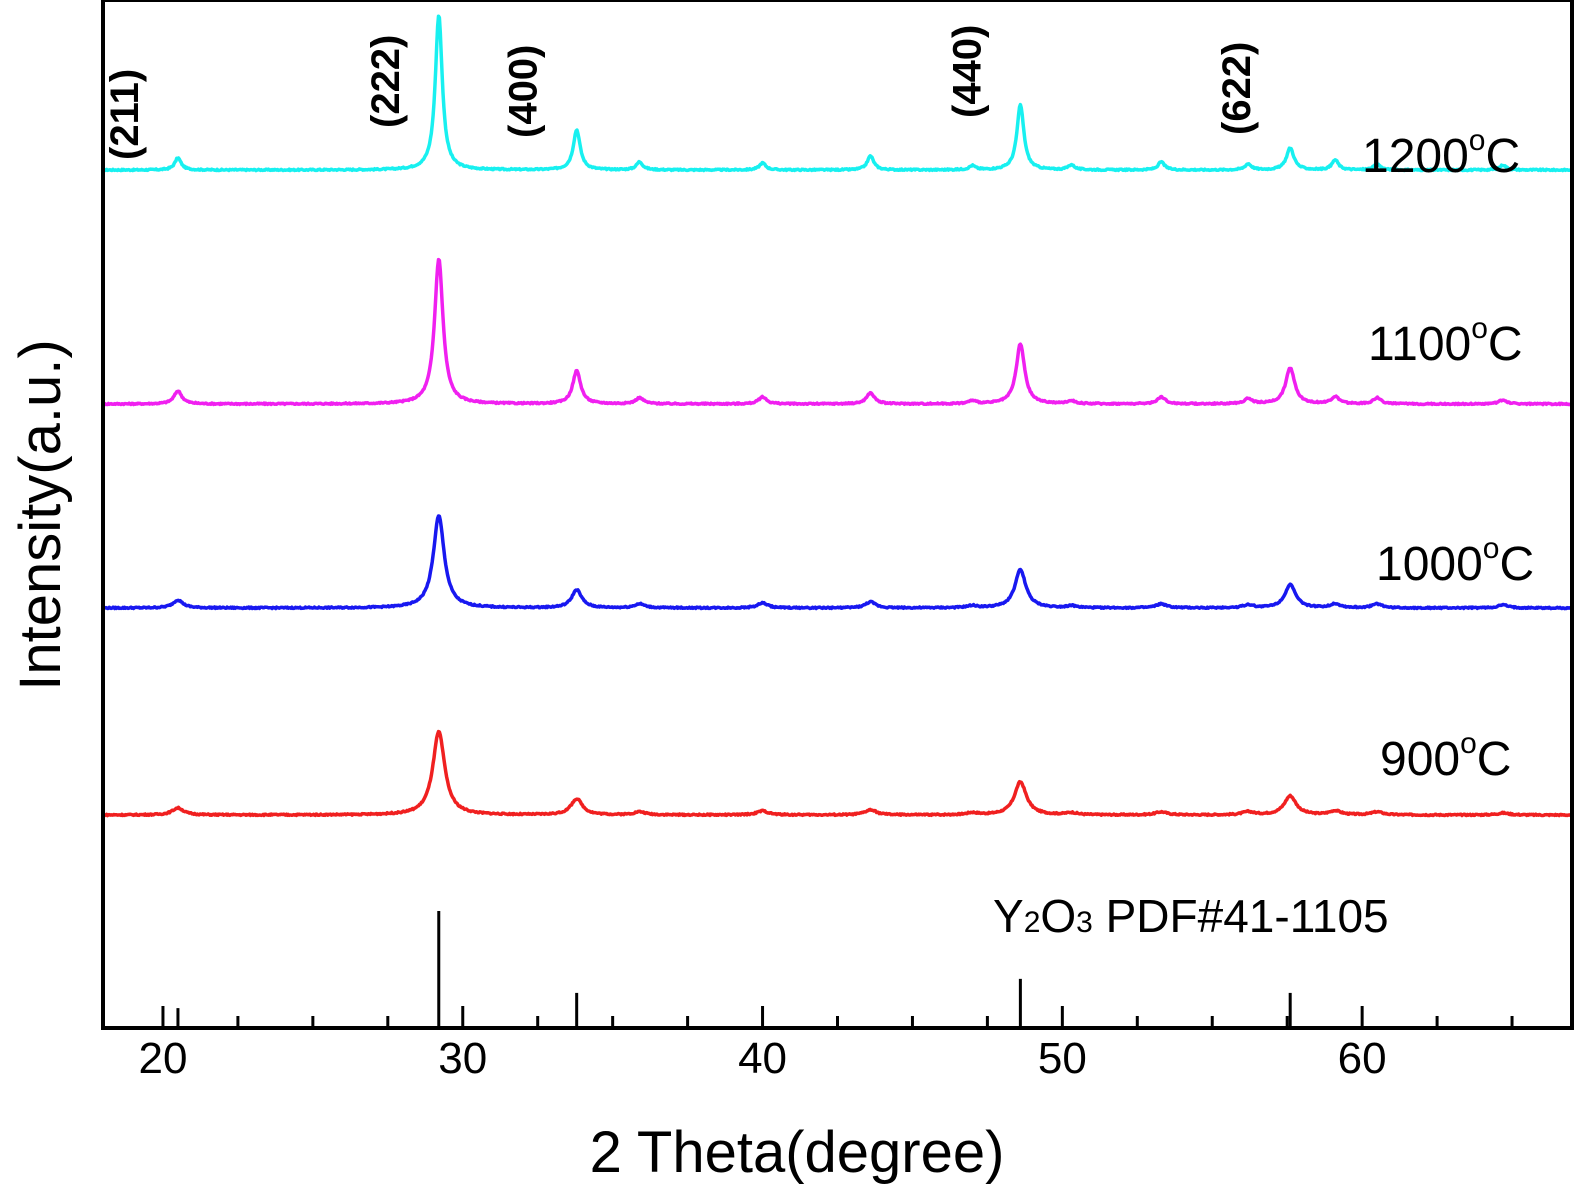 The image size is (1575, 1195). I want to click on x-axis-tick-labels: 20 30 40 50 60, so click(762, 1058).